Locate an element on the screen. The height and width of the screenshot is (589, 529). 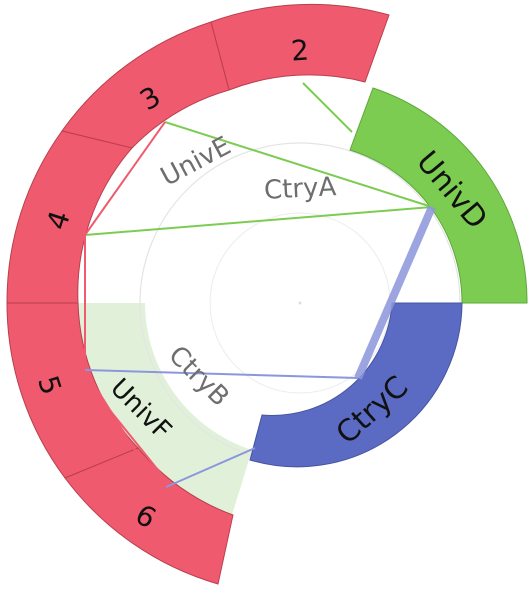
univf-region is located at coordinates (163, 409).